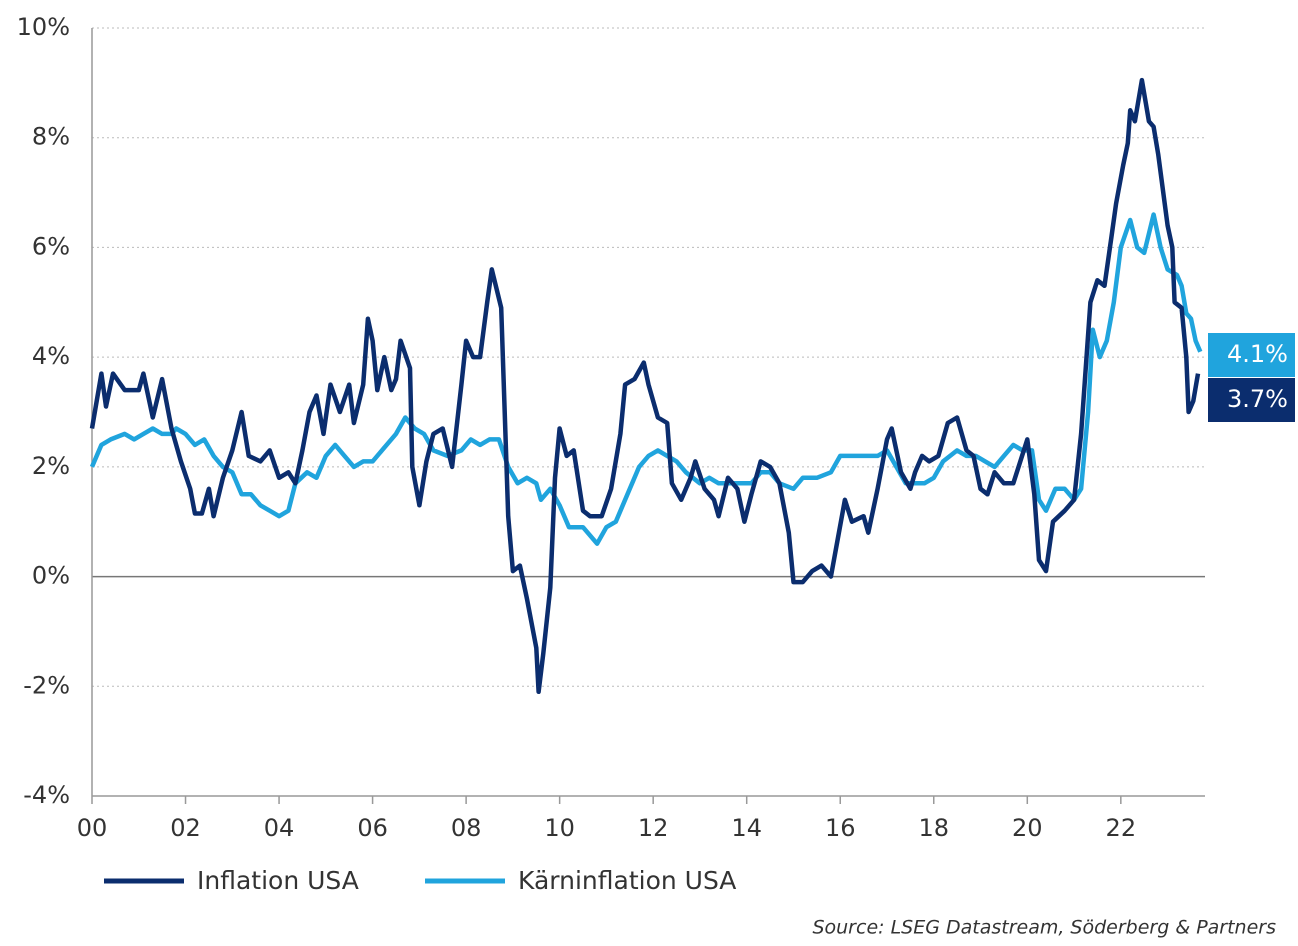 The width and height of the screenshot is (1298, 946). What do you see at coordinates (653, 828) in the screenshot?
I see `x-tick-label: 12` at bounding box center [653, 828].